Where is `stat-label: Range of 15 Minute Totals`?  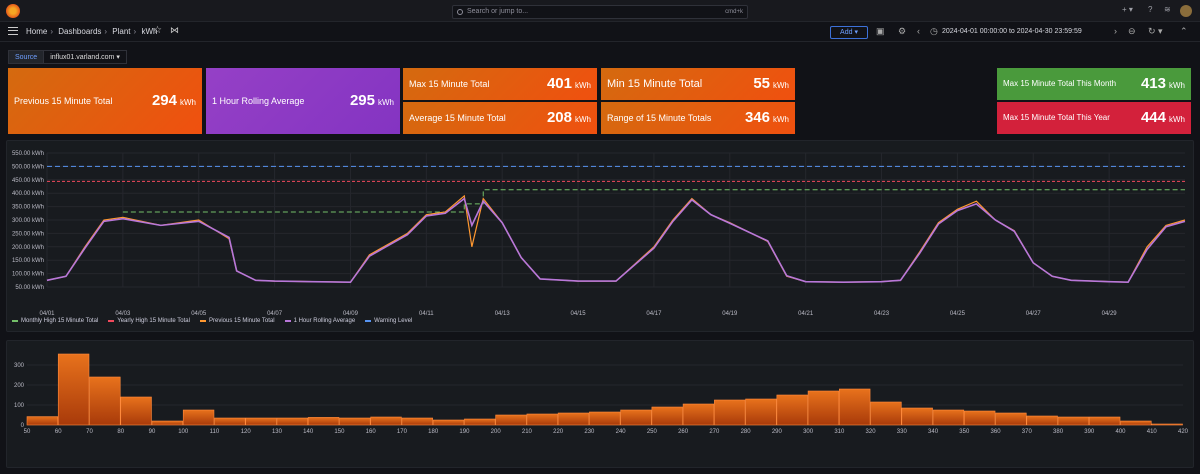 stat-label: Range of 15 Minute Totals is located at coordinates (659, 118).